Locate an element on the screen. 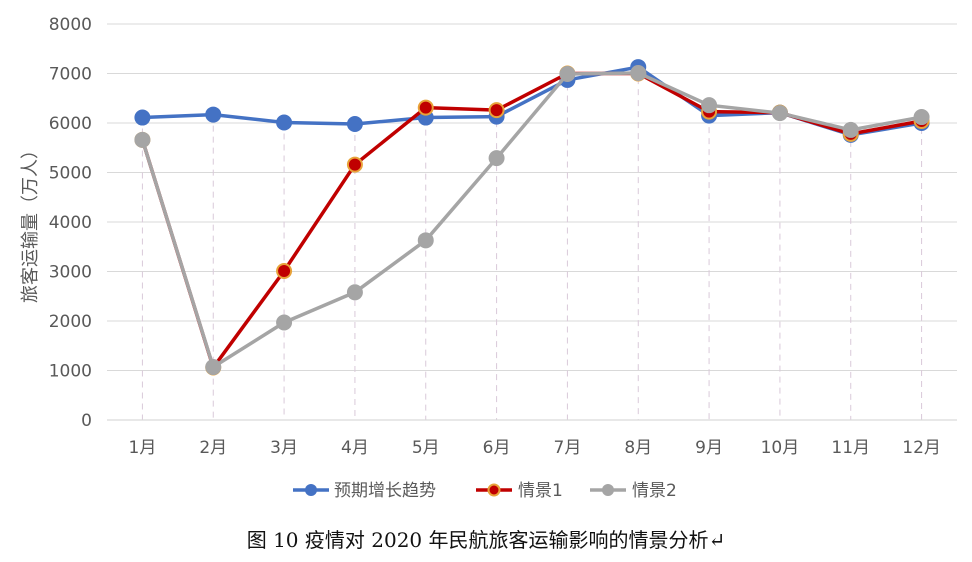  legend-item-2: 情景1 is located at coordinates (519, 491).